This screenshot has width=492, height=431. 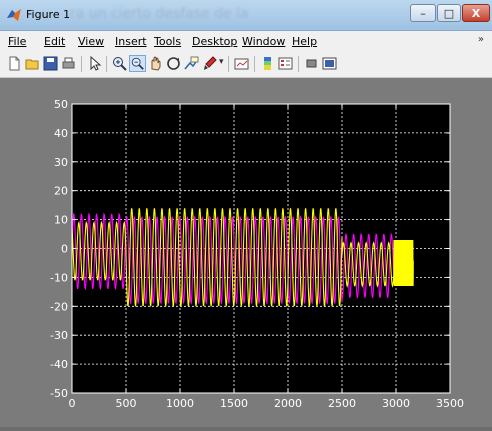 What do you see at coordinates (396, 403) in the screenshot?
I see `x-tick-label: 3000` at bounding box center [396, 403].